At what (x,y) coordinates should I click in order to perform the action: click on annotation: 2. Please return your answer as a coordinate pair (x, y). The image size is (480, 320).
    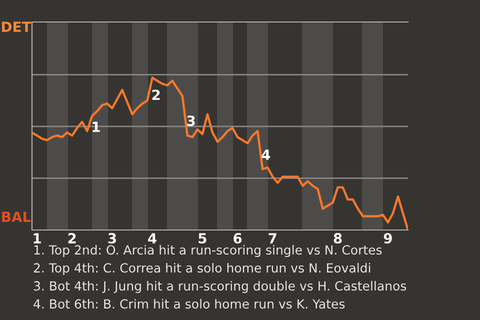
    Looking at the image, I should click on (156, 95).